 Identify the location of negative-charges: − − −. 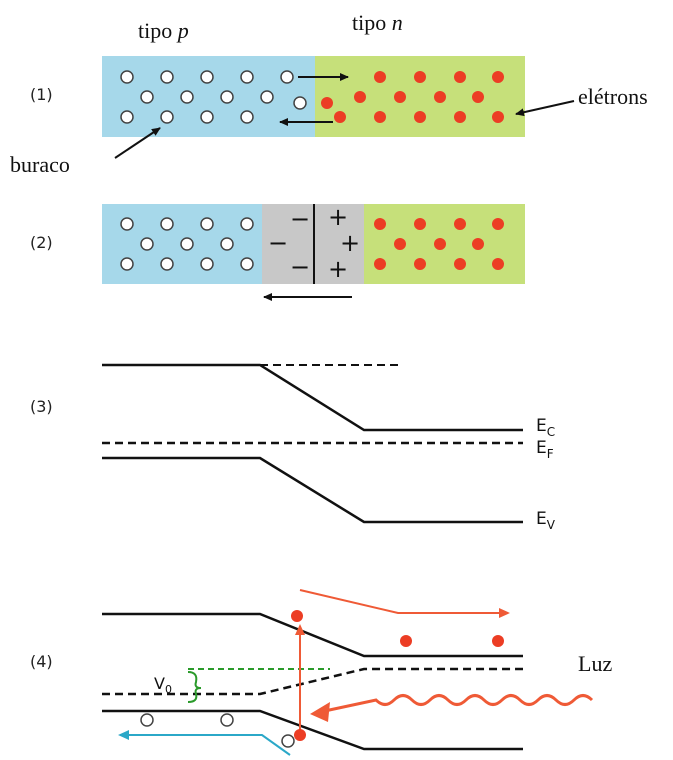
(289, 243).